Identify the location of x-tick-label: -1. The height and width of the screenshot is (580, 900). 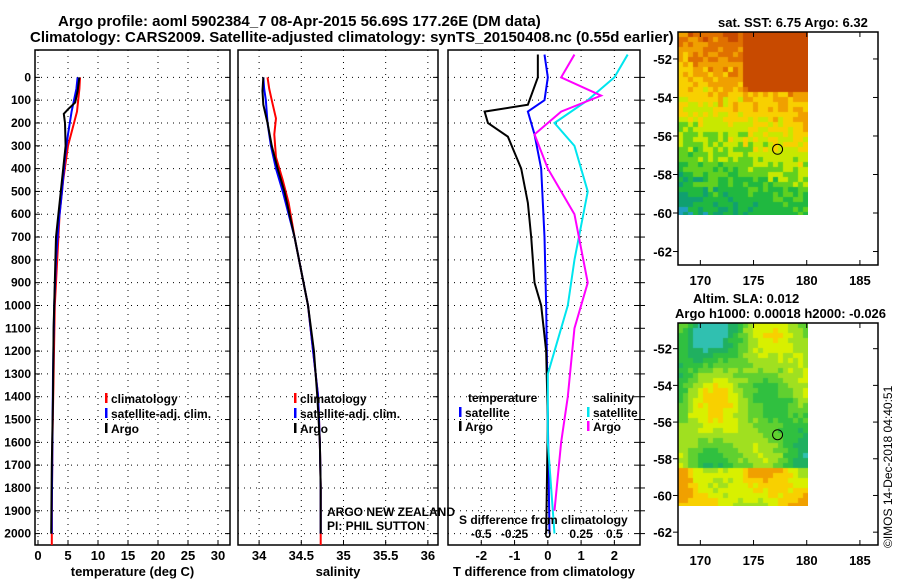
(515, 555).